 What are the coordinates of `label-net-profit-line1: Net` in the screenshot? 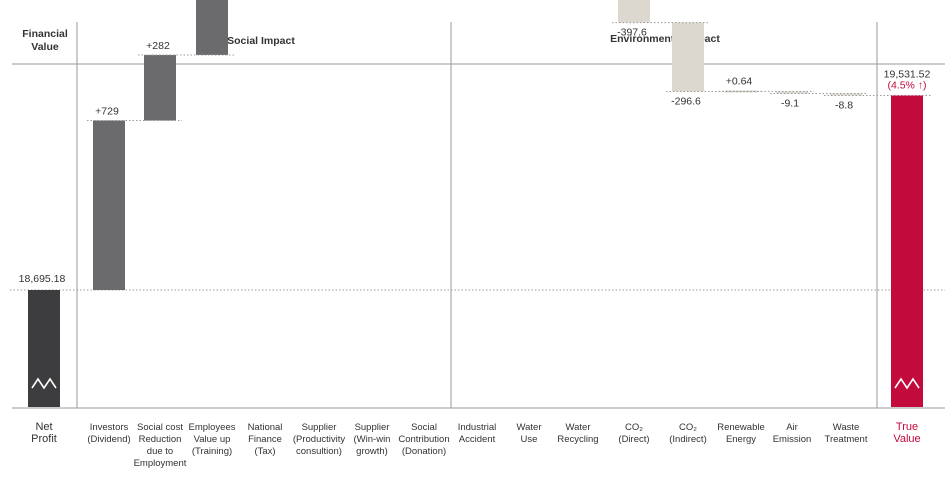 It's located at (43, 427).